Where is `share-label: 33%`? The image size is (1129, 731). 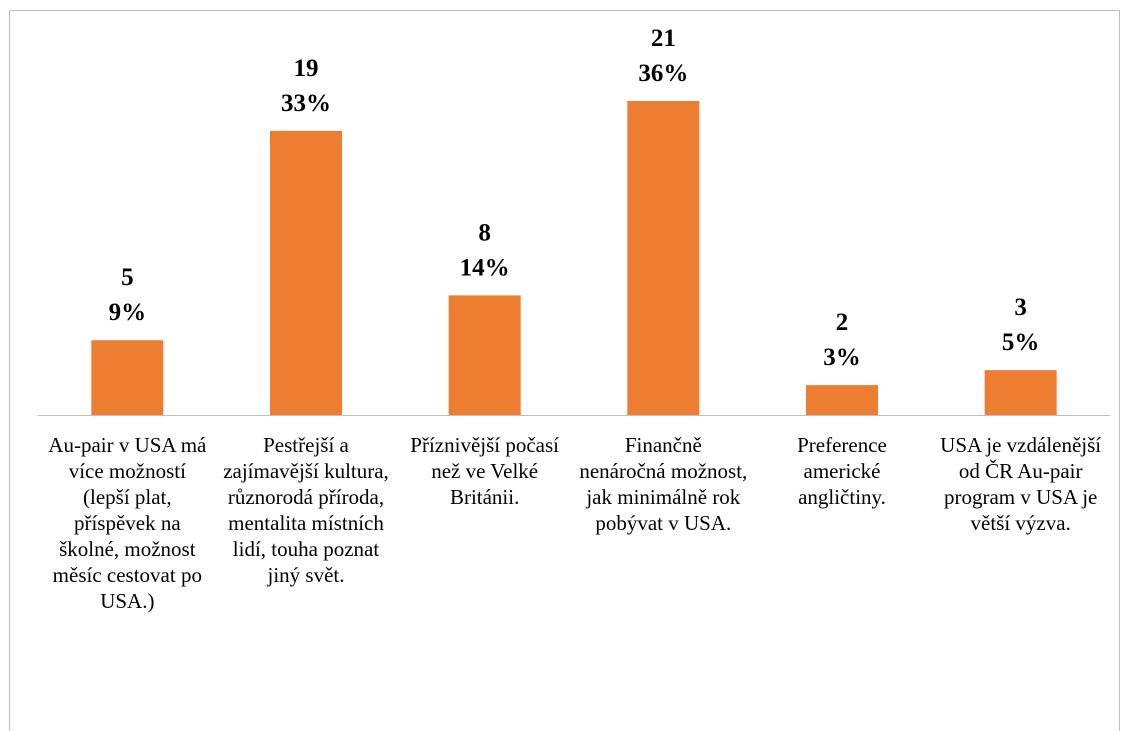
share-label: 33% is located at coordinates (306, 103).